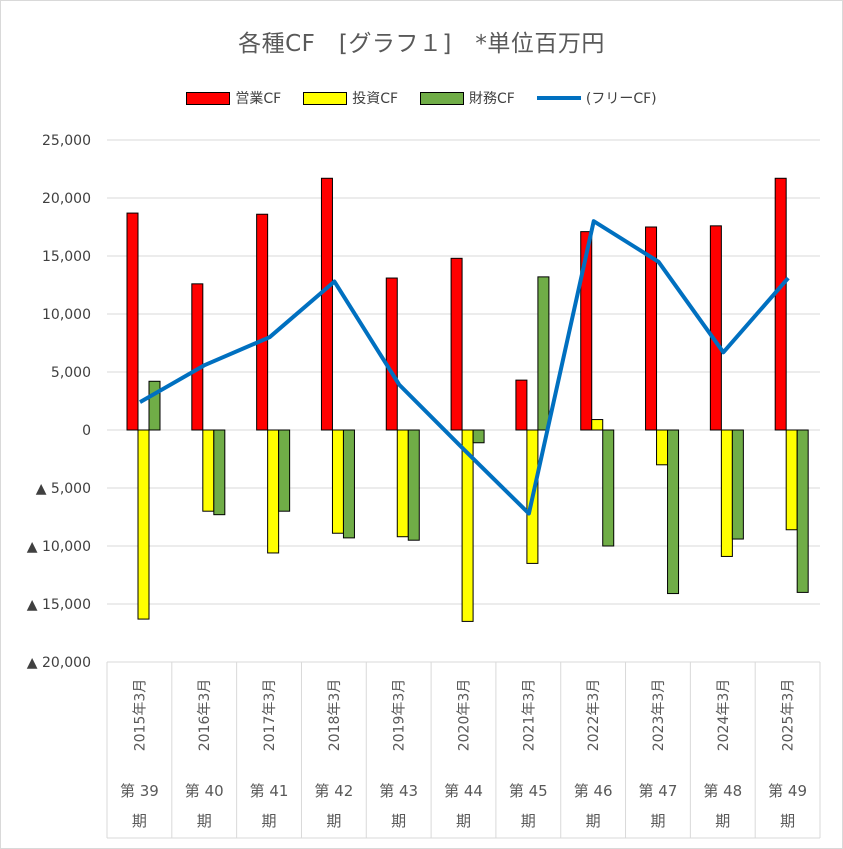 Image resolution: width=843 pixels, height=849 pixels. I want to click on y-tick-label: 20,000, so click(66, 199).